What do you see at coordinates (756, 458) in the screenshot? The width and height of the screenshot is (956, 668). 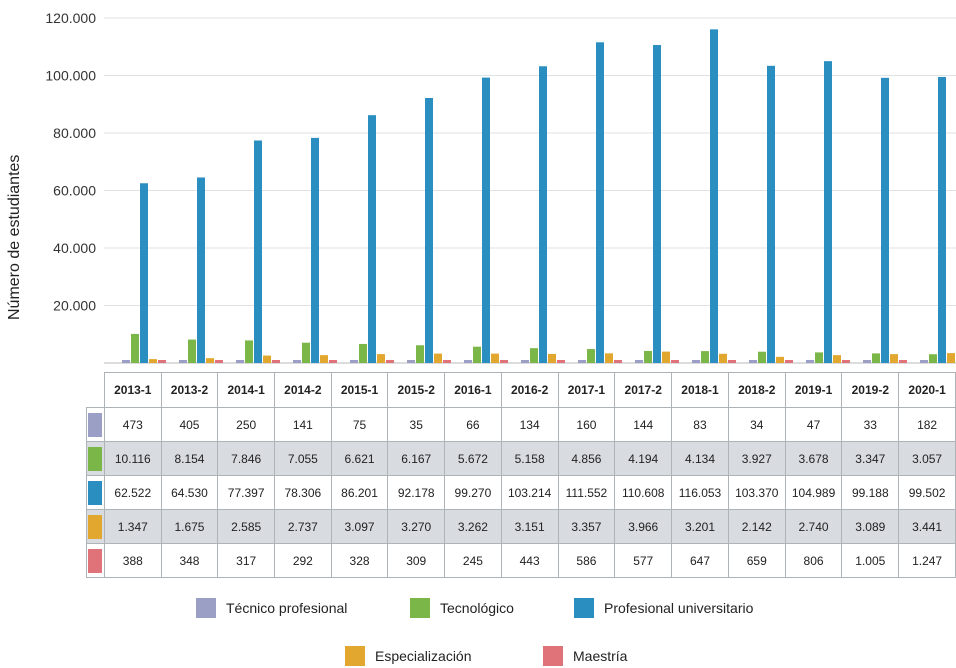 I see `data-label: 3.927` at bounding box center [756, 458].